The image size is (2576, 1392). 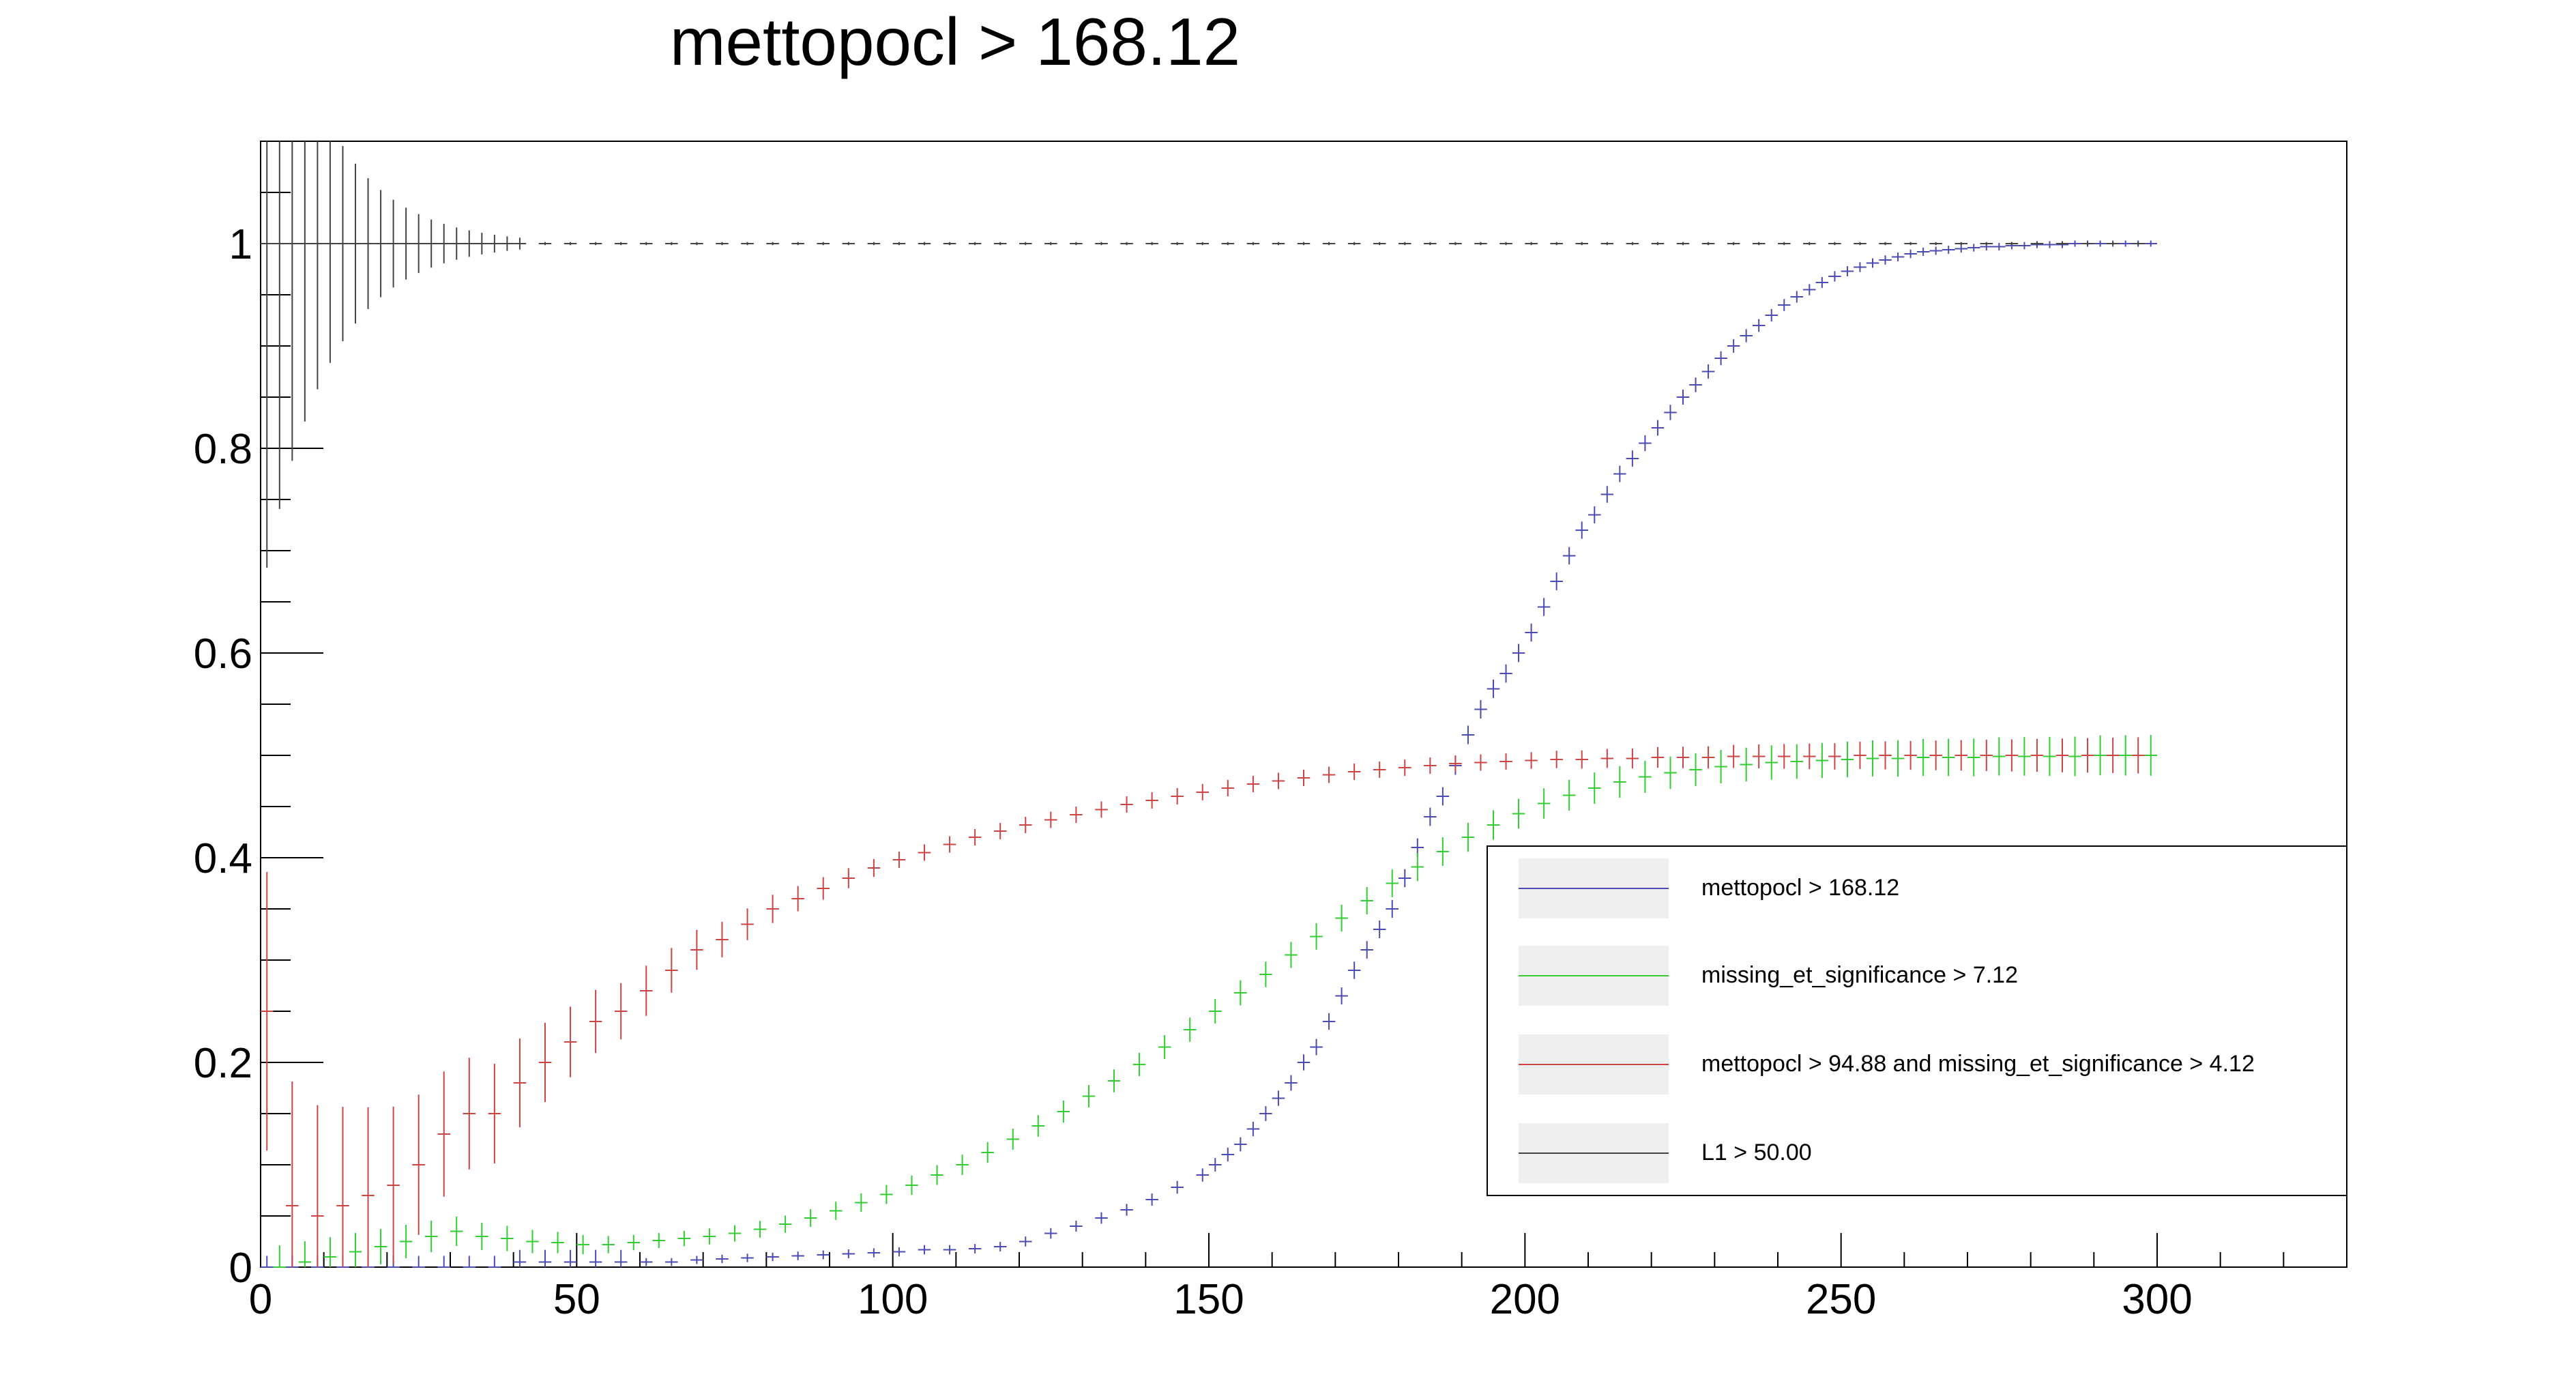 What do you see at coordinates (223, 858) in the screenshot?
I see `y-tick-label: 0.4` at bounding box center [223, 858].